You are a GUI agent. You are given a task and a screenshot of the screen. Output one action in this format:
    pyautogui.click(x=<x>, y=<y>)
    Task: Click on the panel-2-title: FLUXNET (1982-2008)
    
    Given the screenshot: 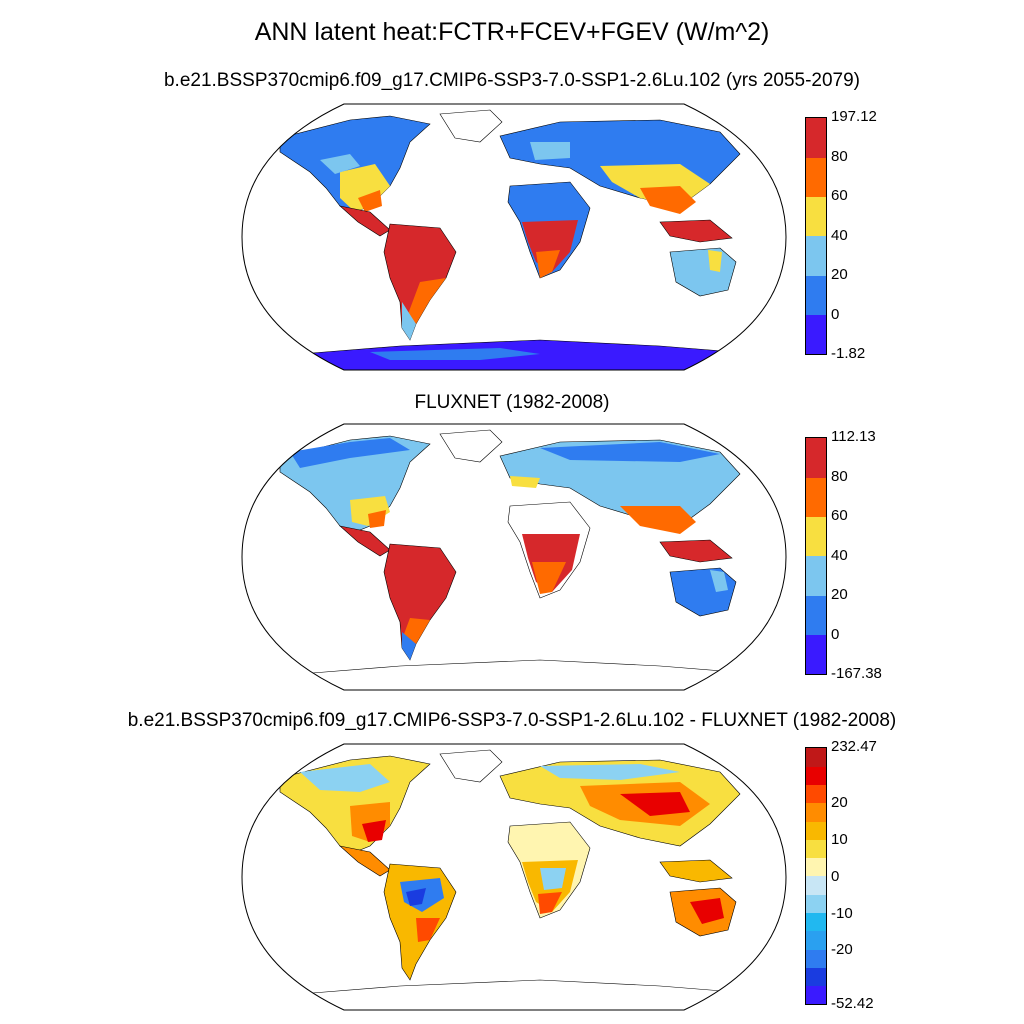 What is the action you would take?
    pyautogui.click(x=512, y=402)
    